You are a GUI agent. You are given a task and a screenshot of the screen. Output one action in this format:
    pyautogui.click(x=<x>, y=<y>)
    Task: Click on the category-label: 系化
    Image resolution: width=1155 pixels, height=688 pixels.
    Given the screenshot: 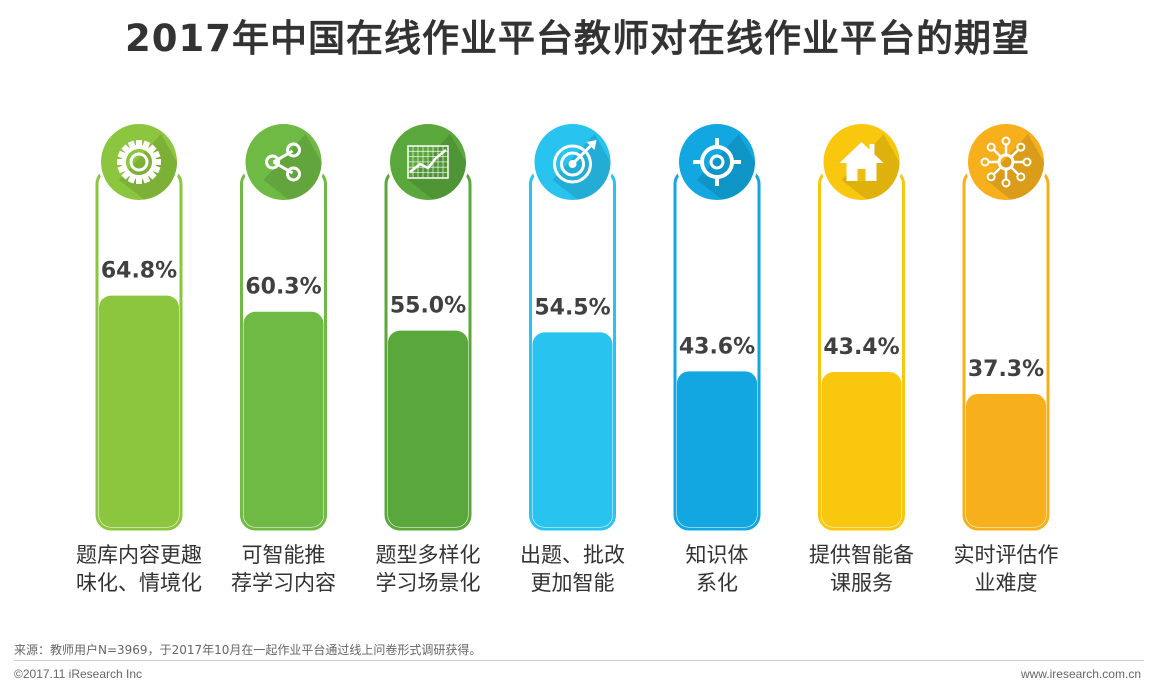 What is the action you would take?
    pyautogui.click(x=717, y=583)
    